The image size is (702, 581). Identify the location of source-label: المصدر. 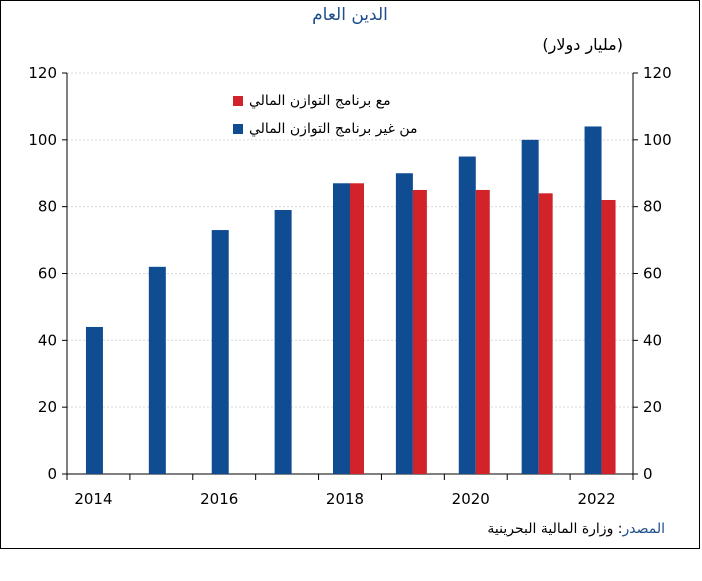
(644, 529).